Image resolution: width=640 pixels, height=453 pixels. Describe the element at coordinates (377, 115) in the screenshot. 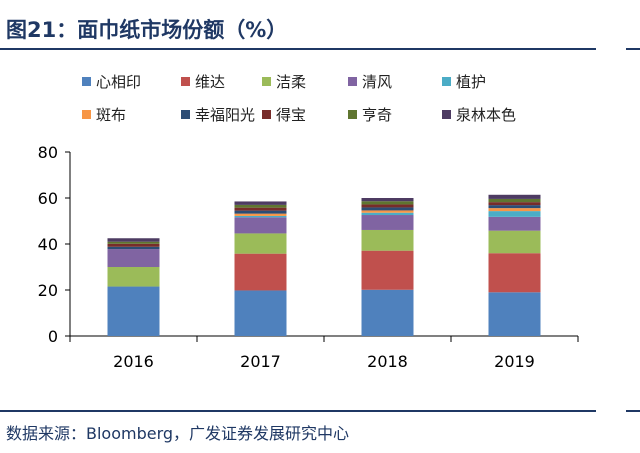

I see `legend-label: 亨奇` at that location.